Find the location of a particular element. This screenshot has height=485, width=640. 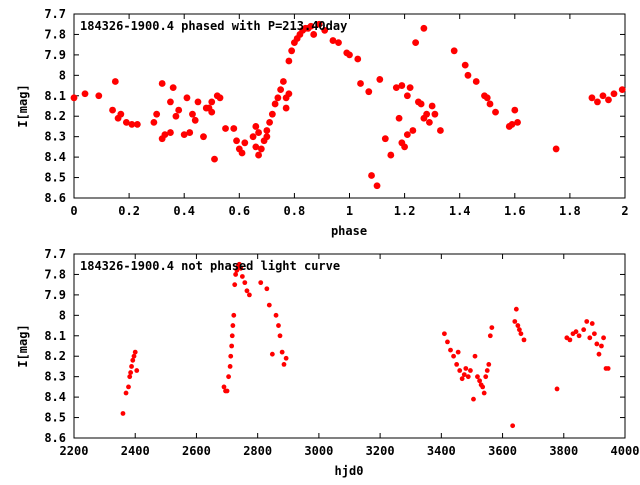

x-tick-label: 0 is located at coordinates (73, 211).